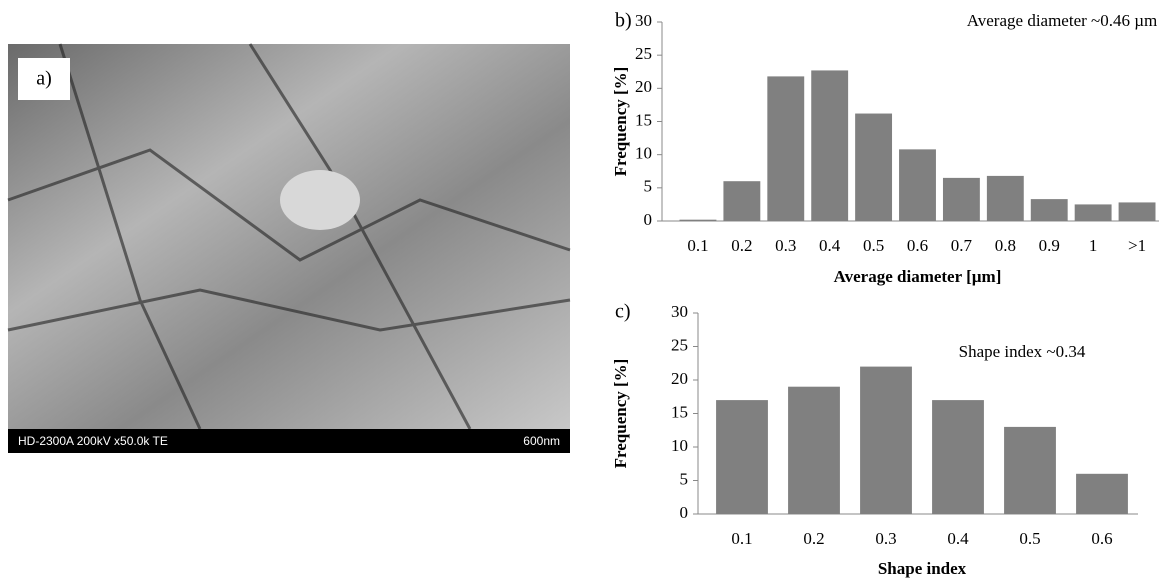 The image size is (1159, 581). I want to click on grain, so click(320, 200).